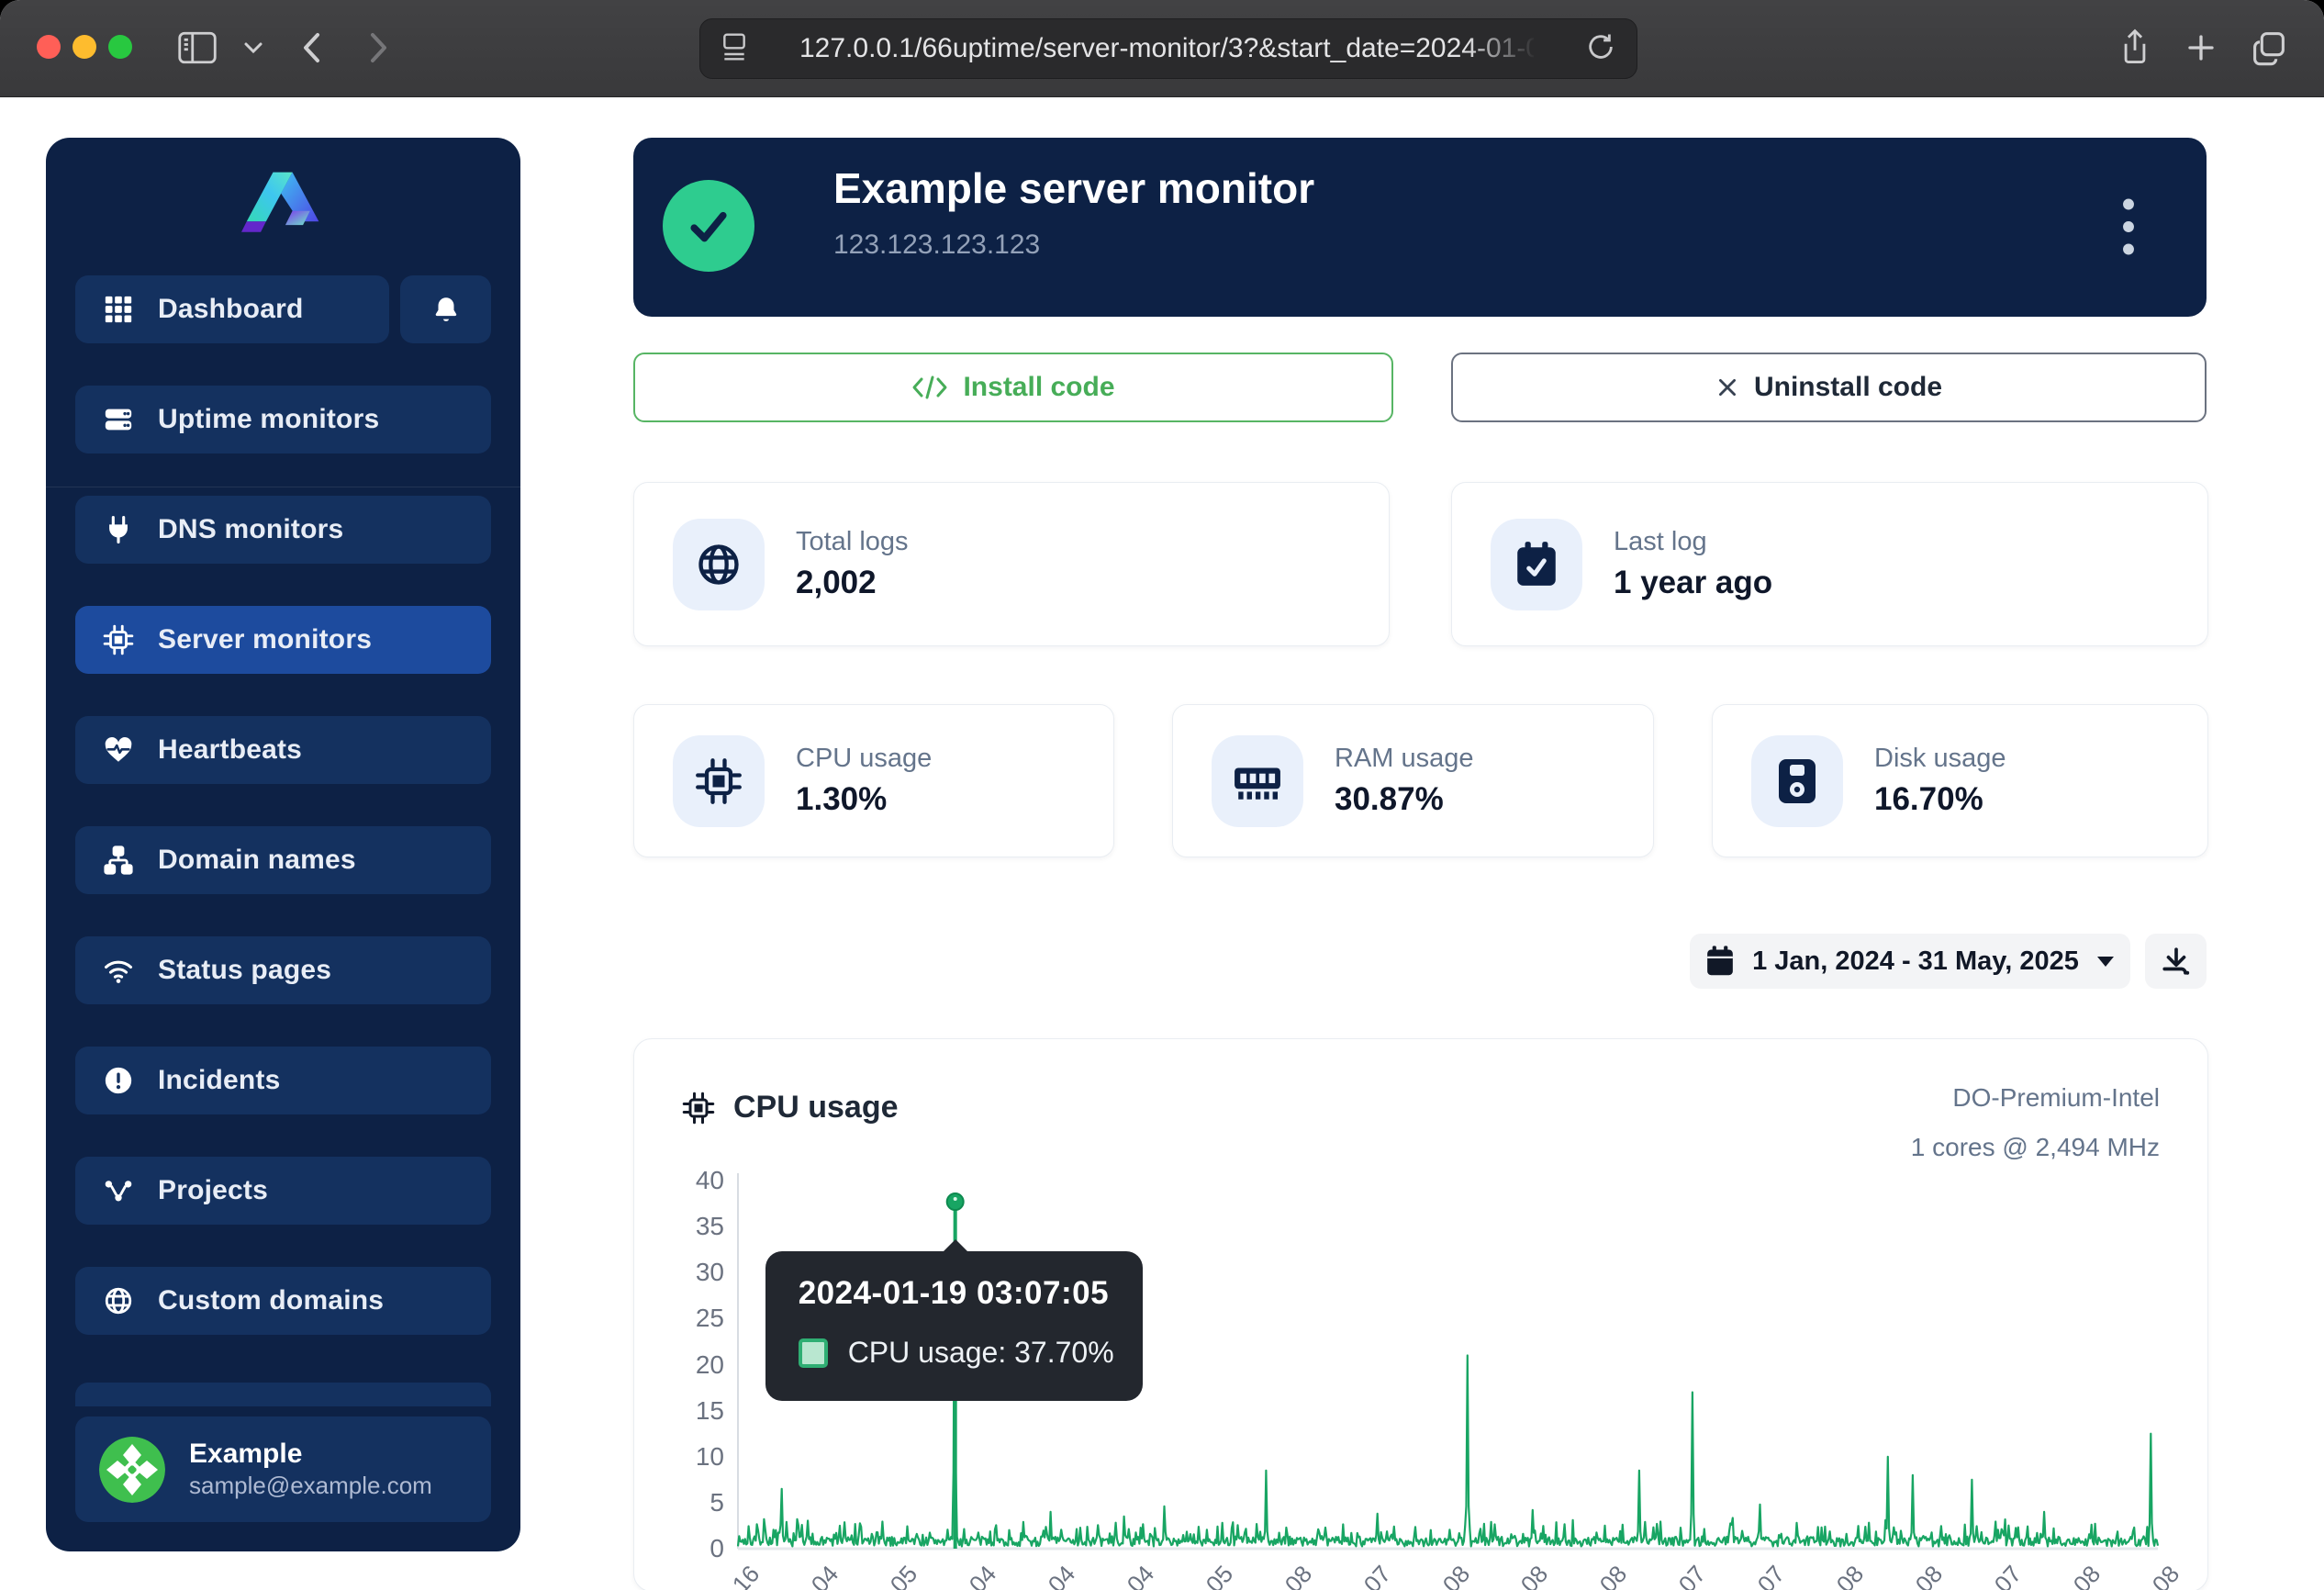 This screenshot has width=2324, height=1590. Describe the element at coordinates (708, 226) in the screenshot. I see `check-circle-icon` at that location.